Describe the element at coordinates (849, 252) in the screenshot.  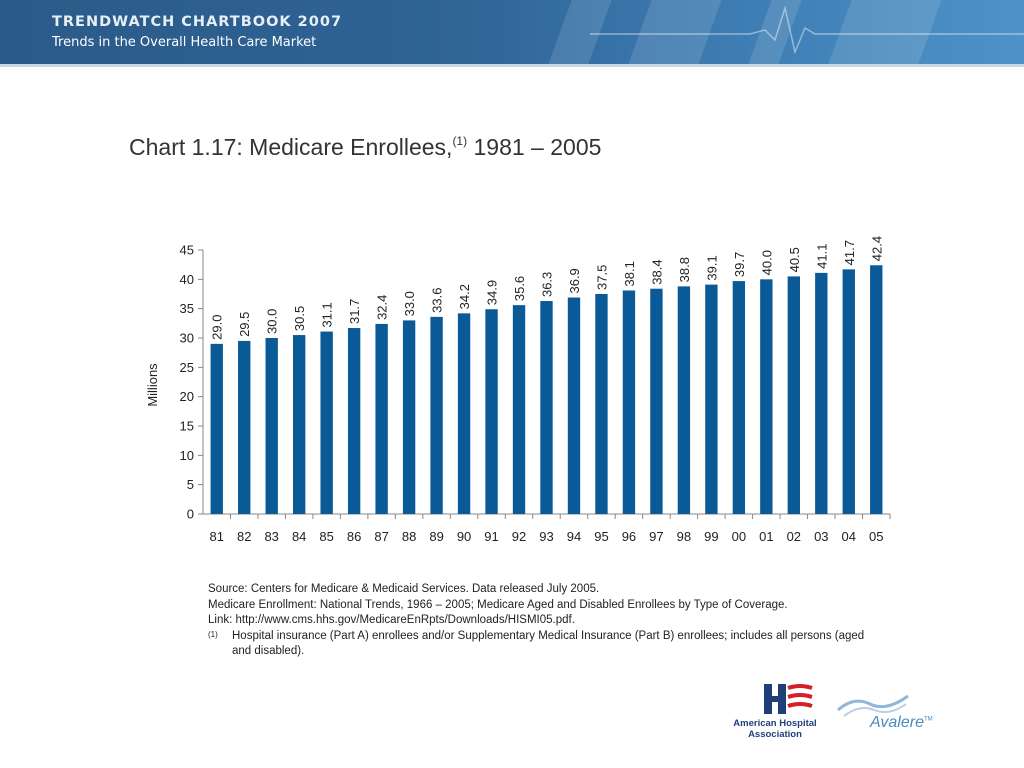
I see `data-label: 41.7` at that location.